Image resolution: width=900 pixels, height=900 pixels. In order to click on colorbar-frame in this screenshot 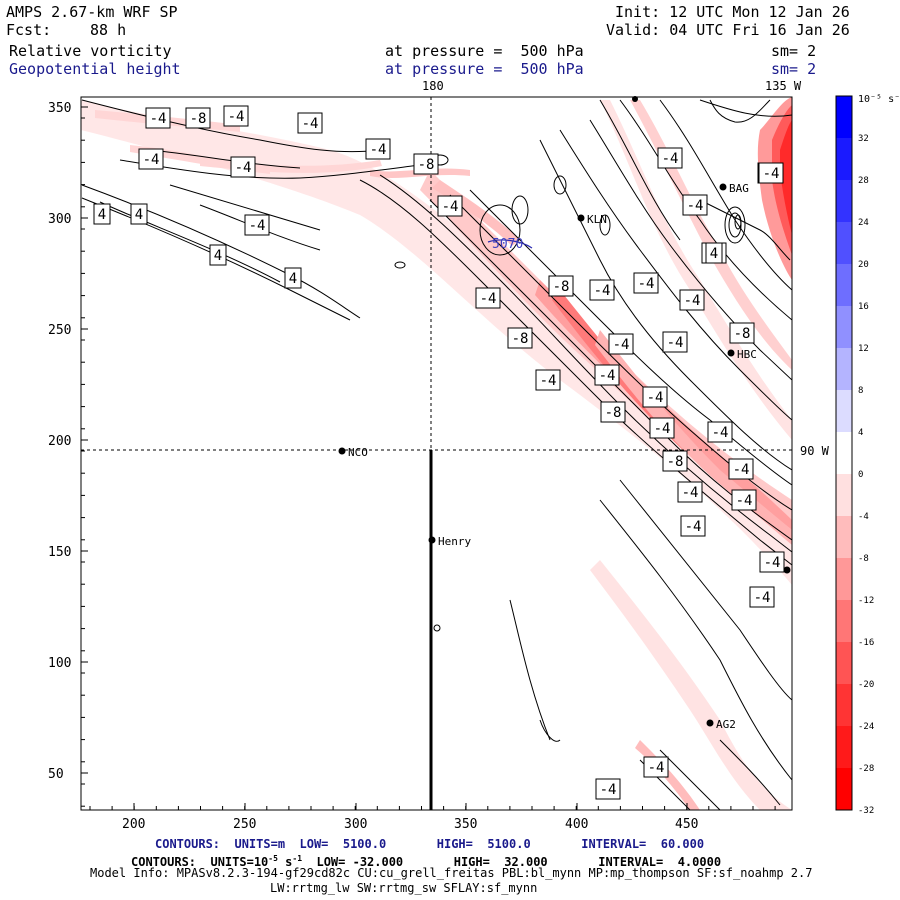, I will do `click(844, 453)`.